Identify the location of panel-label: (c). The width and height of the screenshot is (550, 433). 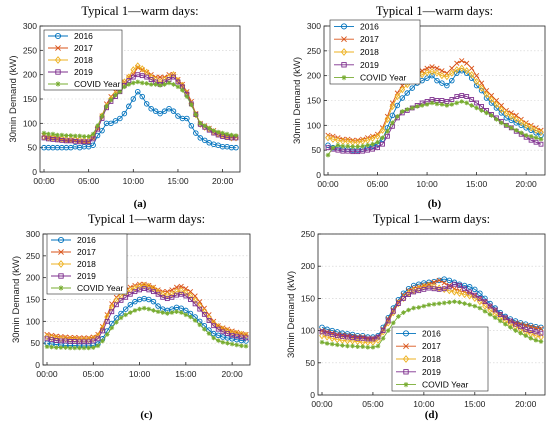
(146, 415).